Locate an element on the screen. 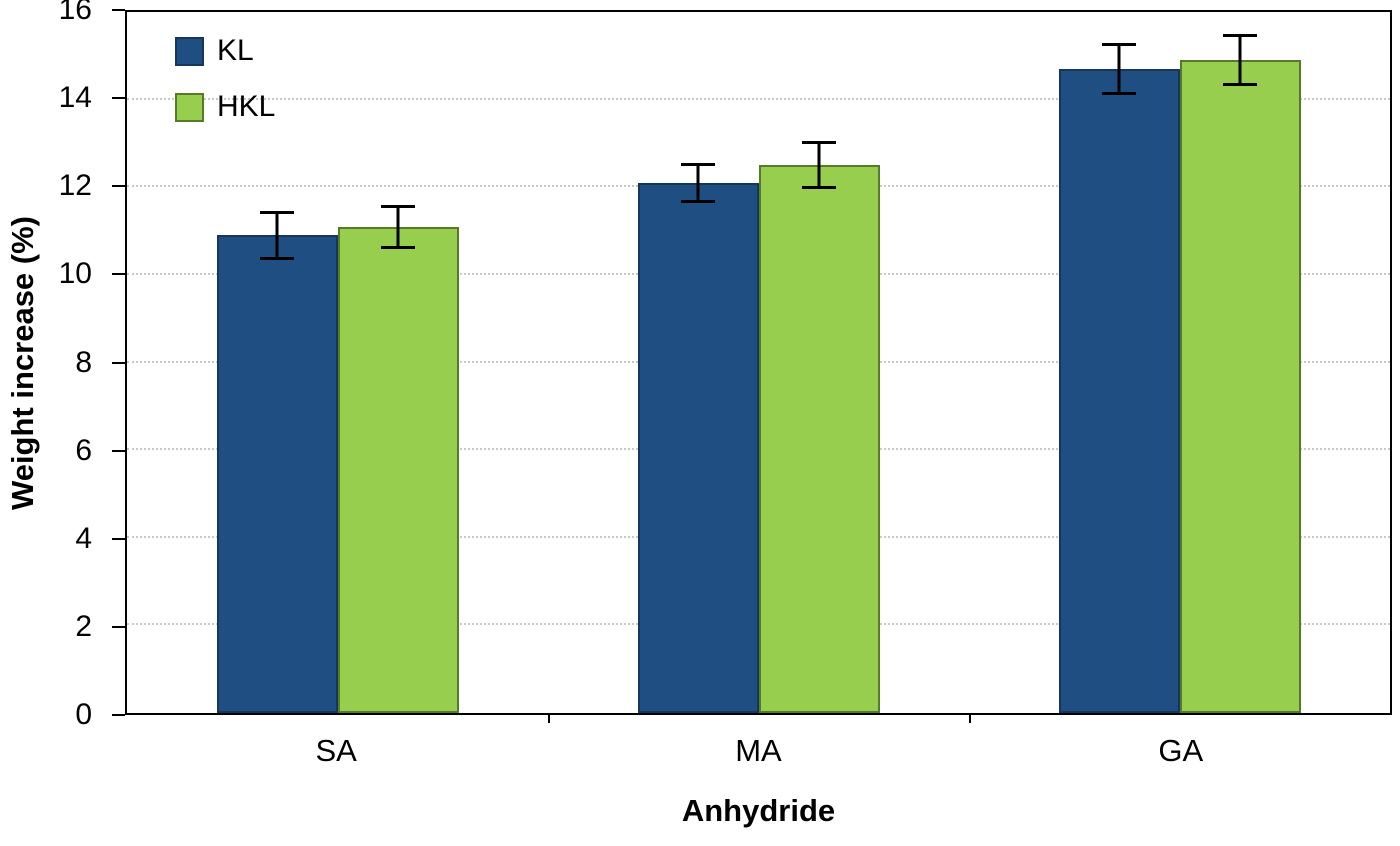 Image resolution: width=1400 pixels, height=846 pixels. y-tick-label: 0 is located at coordinates (83, 714).